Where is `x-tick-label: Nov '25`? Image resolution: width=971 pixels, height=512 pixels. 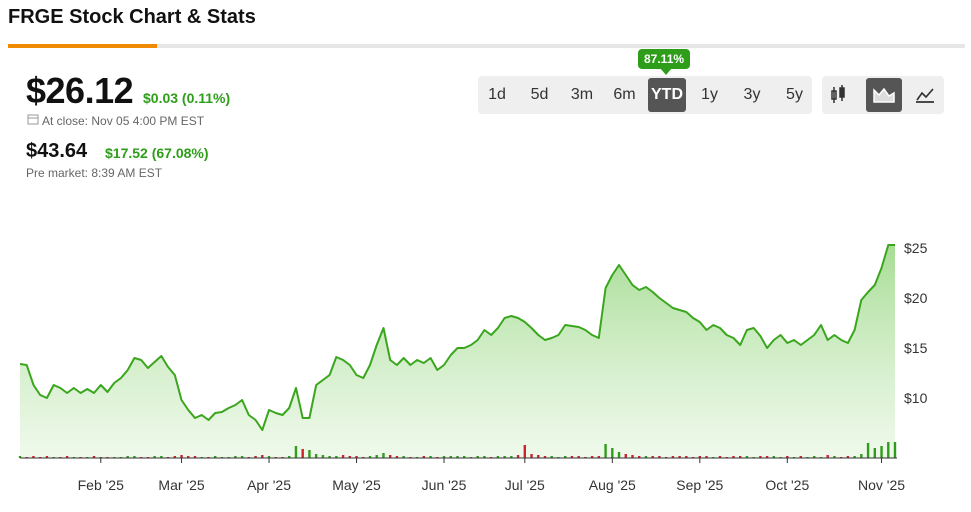
x-tick-label: Nov '25 is located at coordinates (881, 485).